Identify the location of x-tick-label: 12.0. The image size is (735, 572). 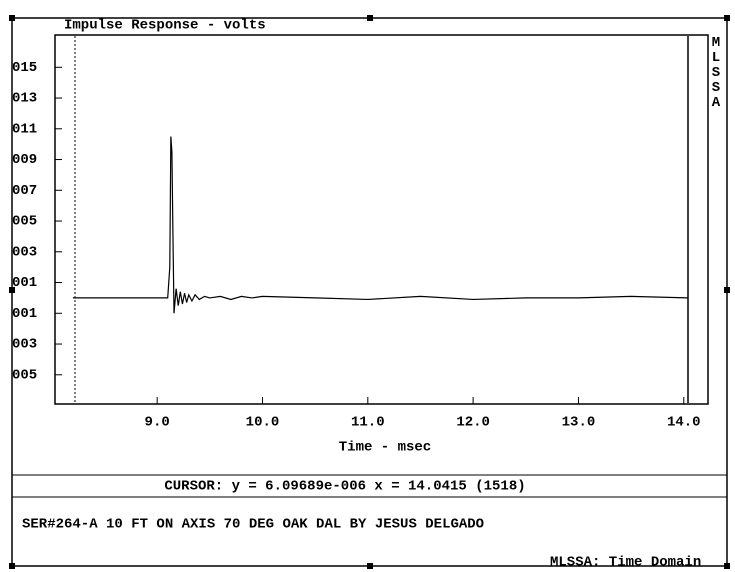
(473, 423).